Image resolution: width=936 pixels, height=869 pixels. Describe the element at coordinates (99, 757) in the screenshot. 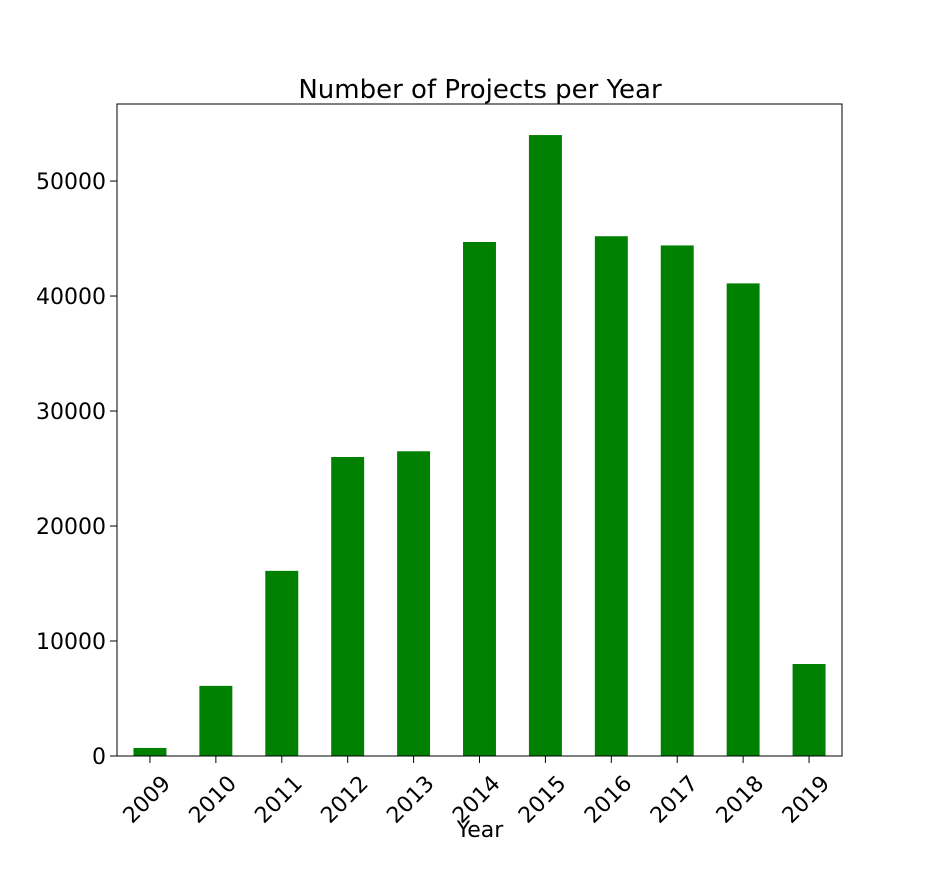

I see `y-tick-label: 0` at that location.